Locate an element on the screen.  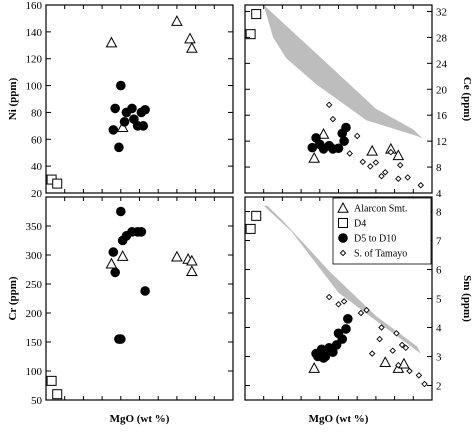
legend-box is located at coordinates (382, 231).